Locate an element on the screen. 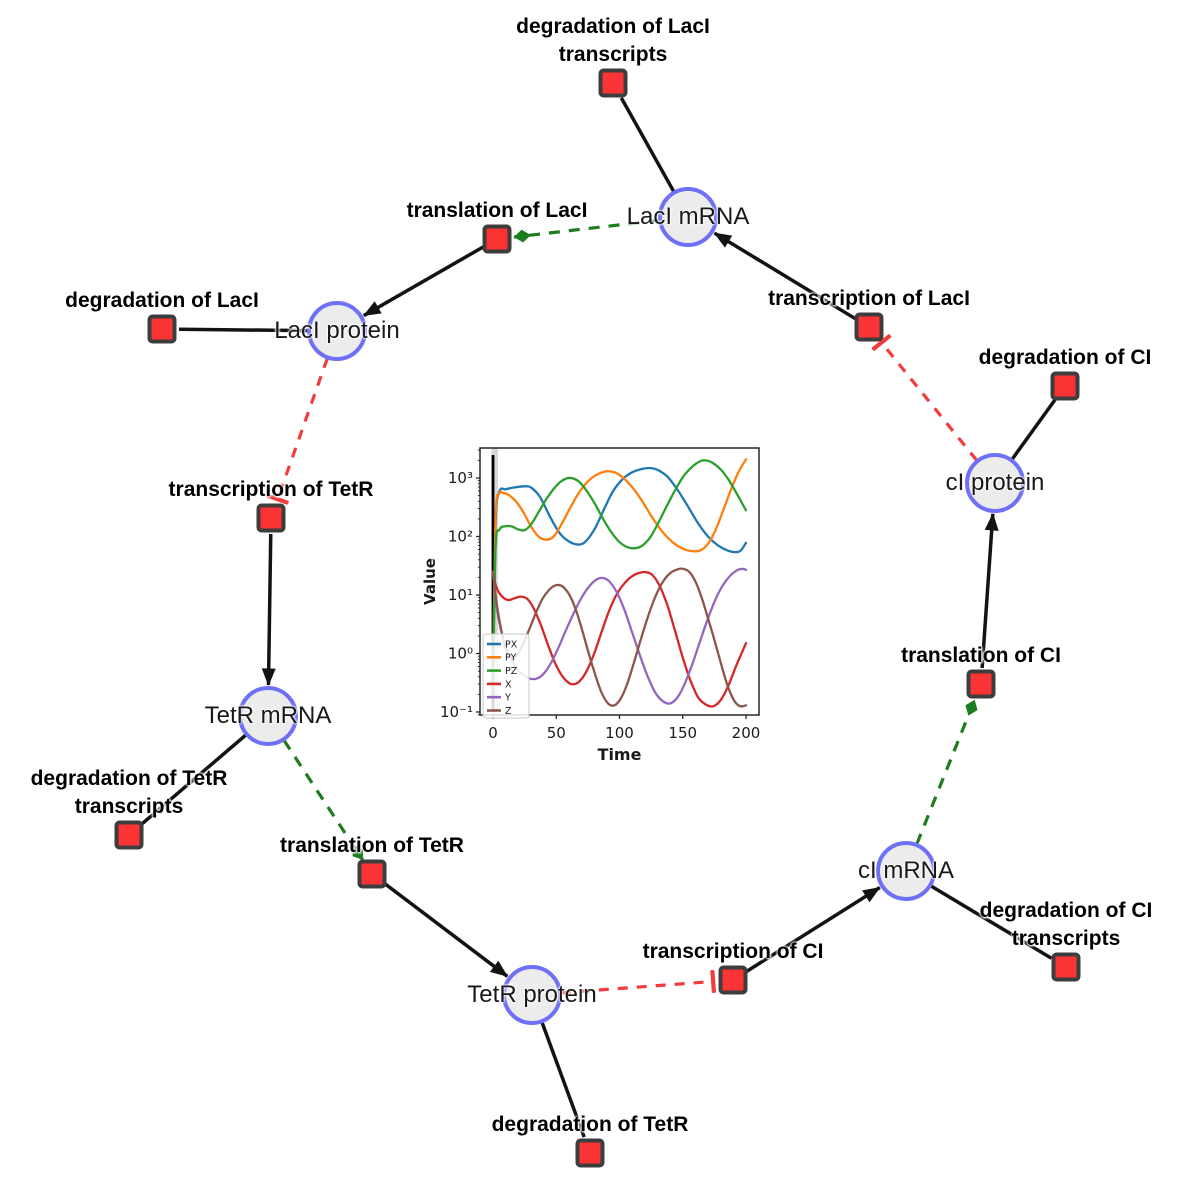 The height and width of the screenshot is (1200, 1189). reaction-label-transl_laci: translation of LacI is located at coordinates (497, 211).